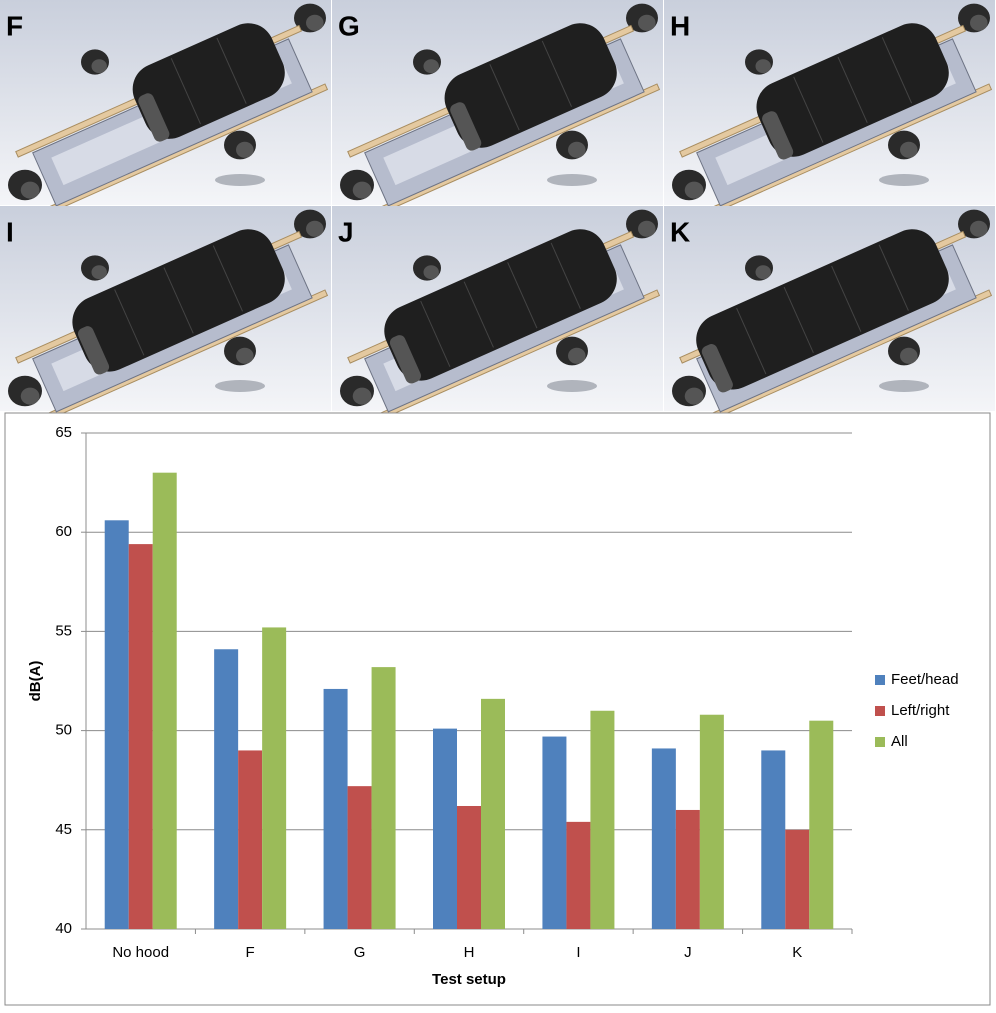 Image resolution: width=996 pixels, height=1013 pixels. Describe the element at coordinates (63, 730) in the screenshot. I see `y-tick-label: 50` at that location.